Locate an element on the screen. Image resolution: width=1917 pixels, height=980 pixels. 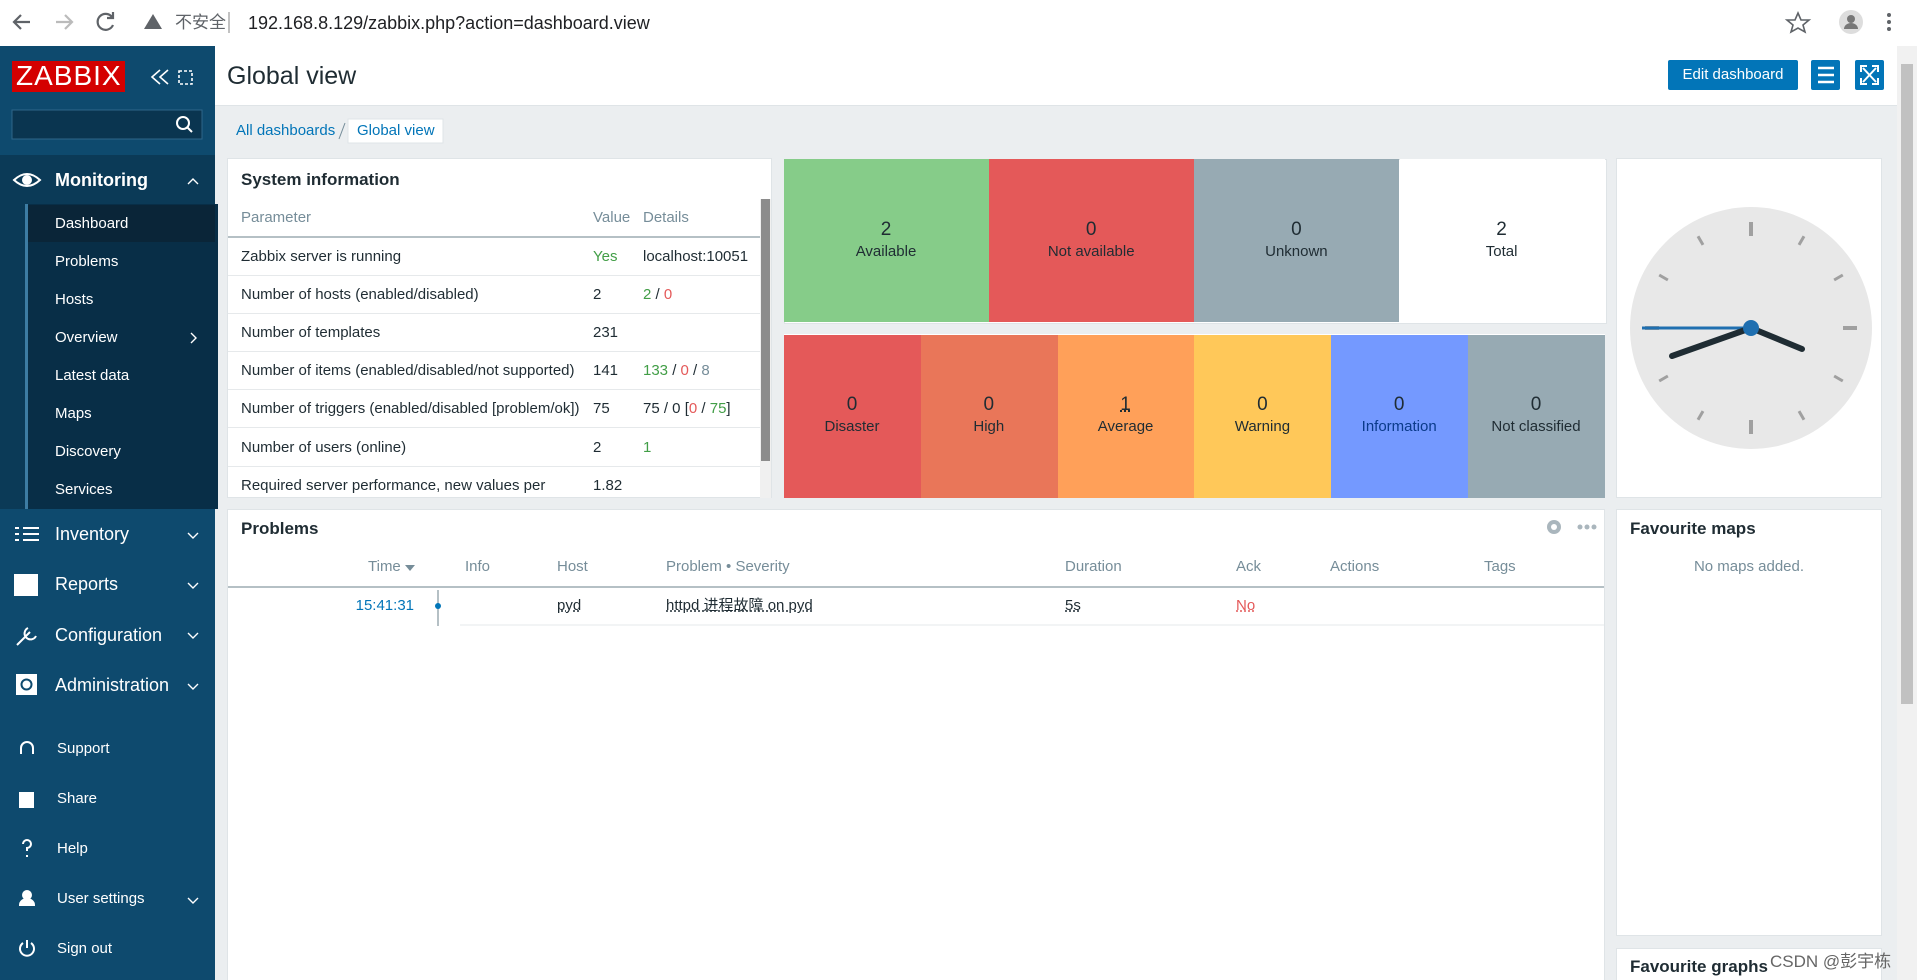
edit-dashboard-label: Edit dashboard is located at coordinates (1733, 74).